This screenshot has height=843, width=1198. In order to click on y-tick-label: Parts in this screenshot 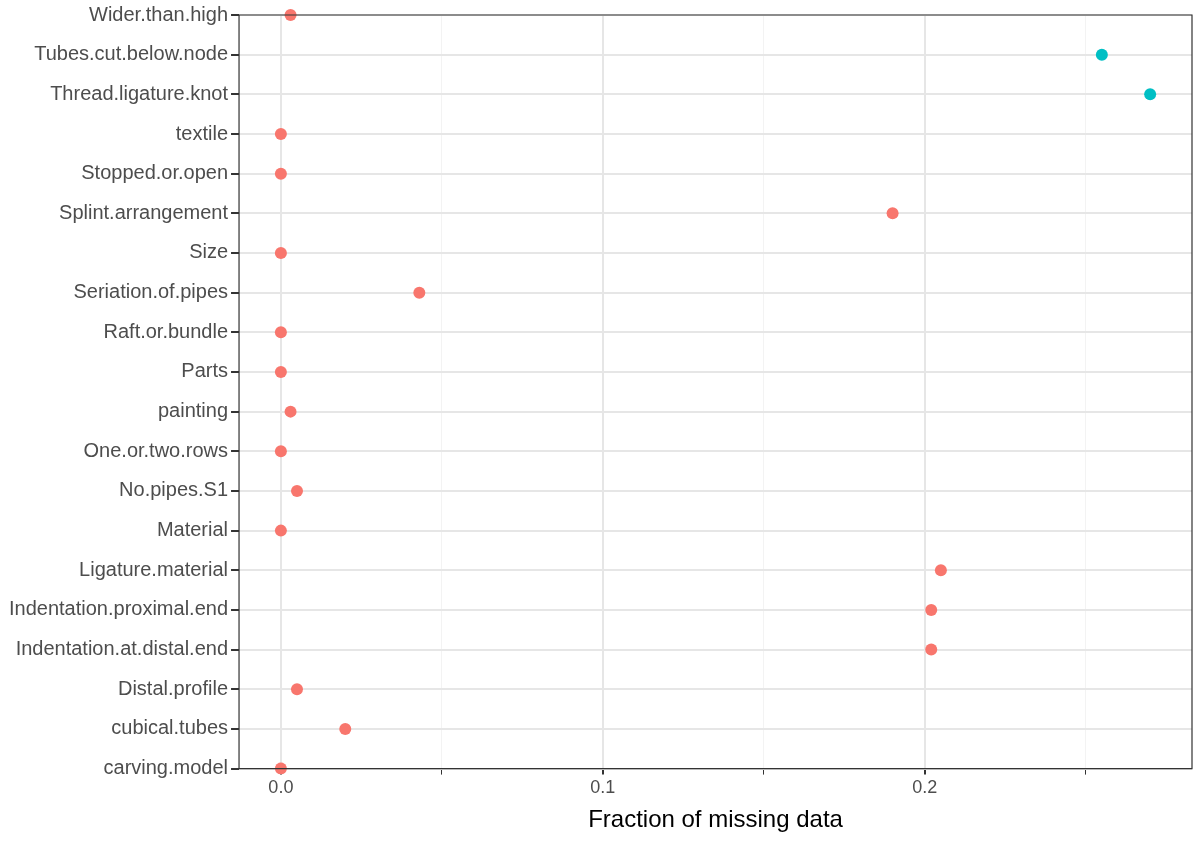, I will do `click(205, 370)`.